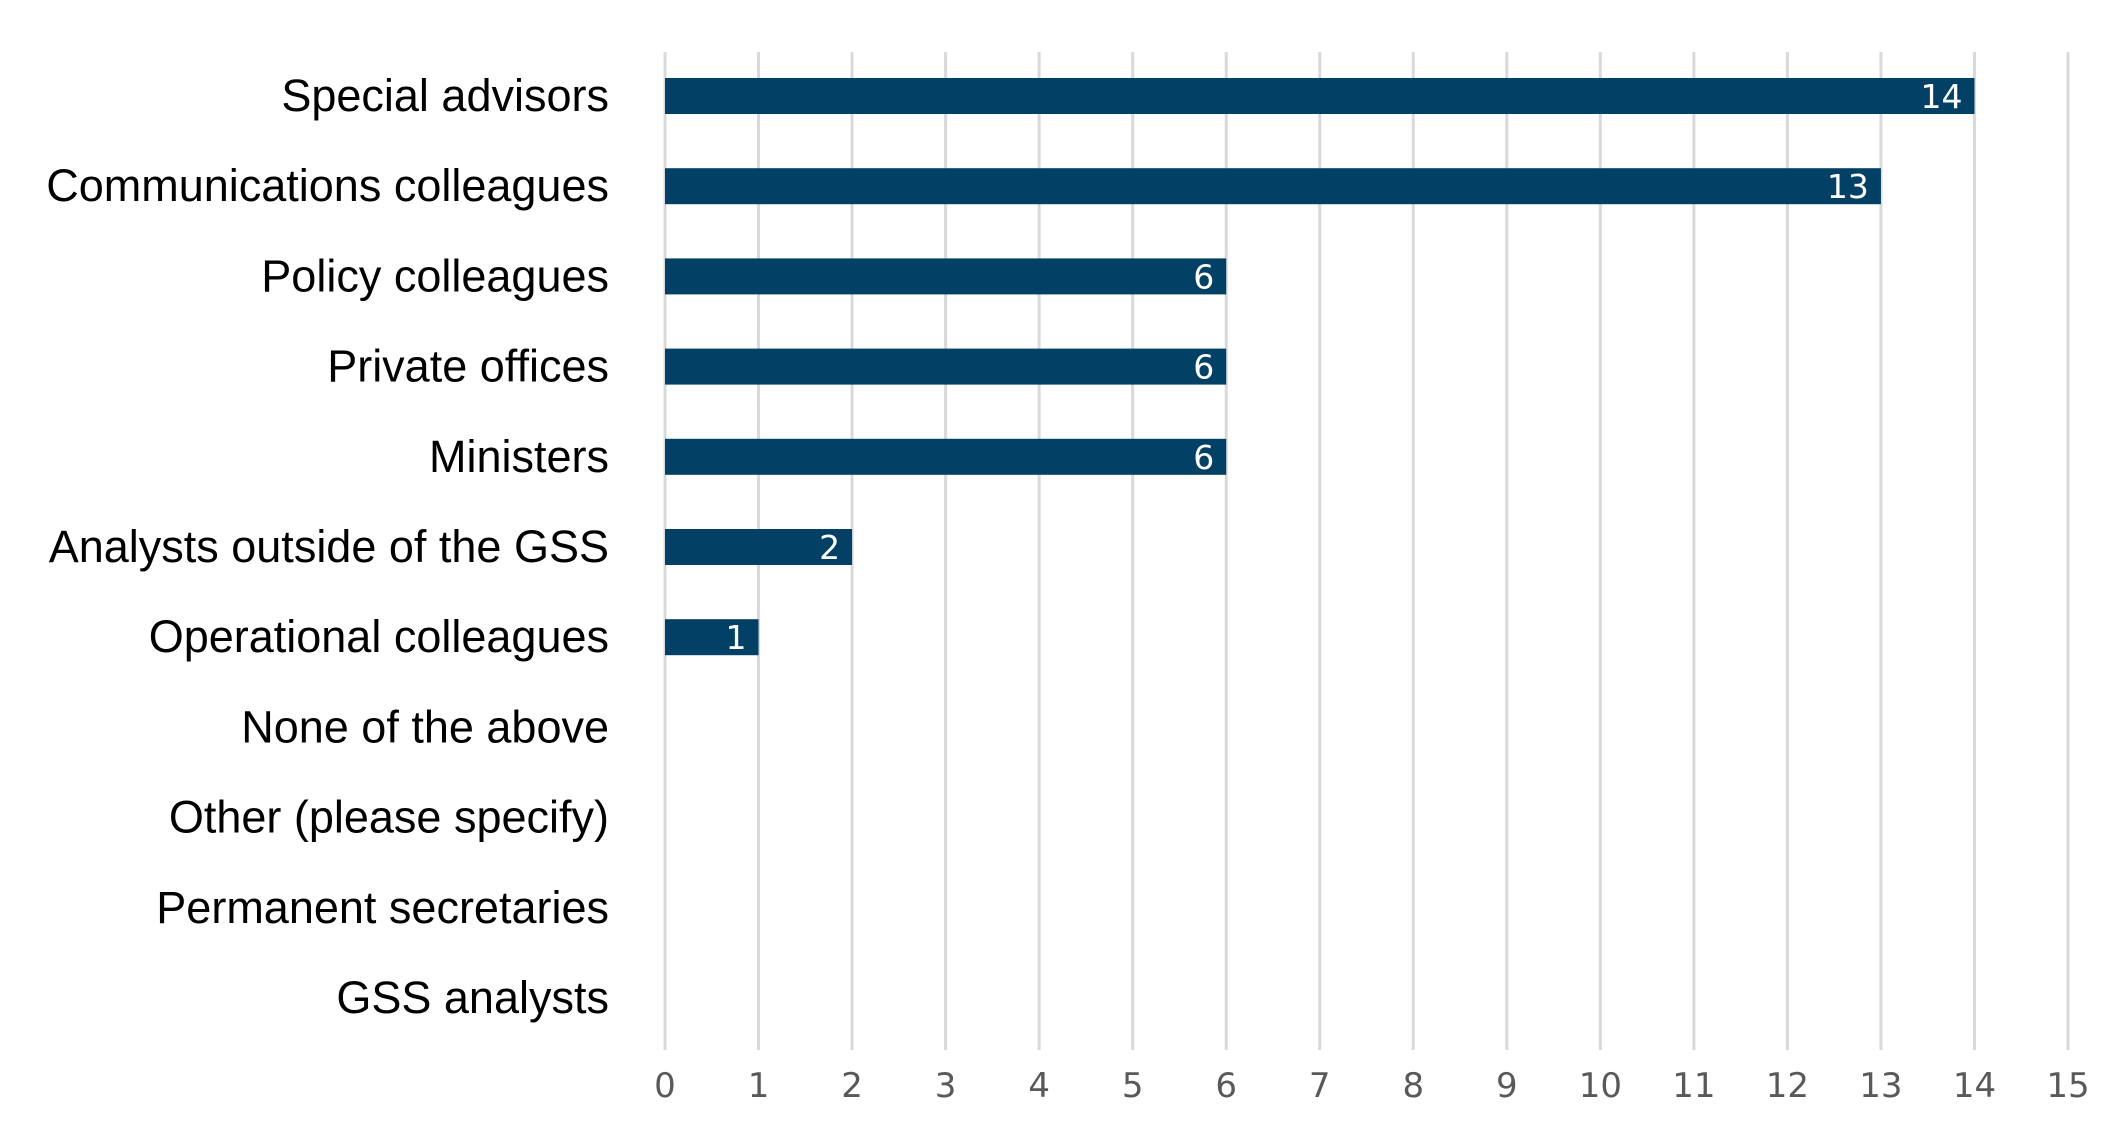  I want to click on x-tick-label: 14, so click(1974, 1086).